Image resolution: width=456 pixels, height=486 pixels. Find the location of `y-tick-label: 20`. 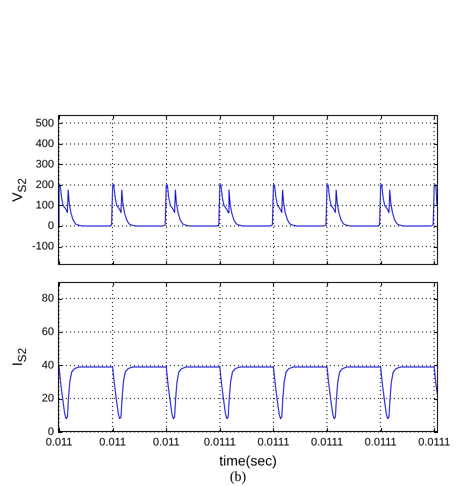

y-tick-label: 20 is located at coordinates (48, 398).